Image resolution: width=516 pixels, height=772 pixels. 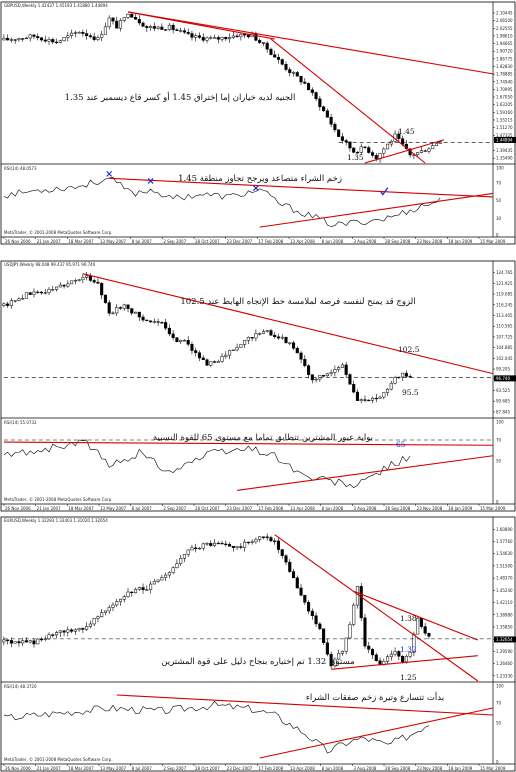 I want to click on eurusd-level-1-25: 1.25, so click(x=408, y=677).